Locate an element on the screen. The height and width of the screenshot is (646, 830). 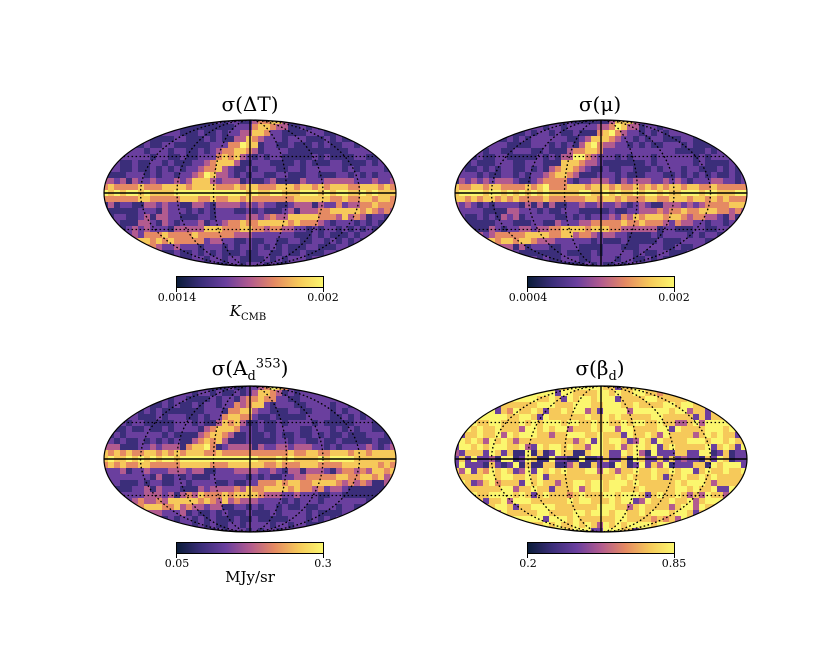
mollweide-map-mu is located at coordinates (601, 193).